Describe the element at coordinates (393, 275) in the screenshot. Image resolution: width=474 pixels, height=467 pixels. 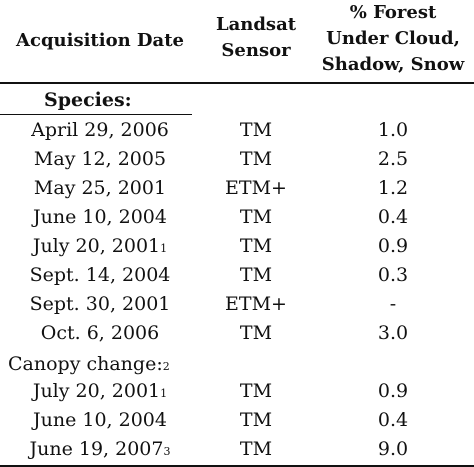
I see `cell-percent-forest: 0.3` at that location.